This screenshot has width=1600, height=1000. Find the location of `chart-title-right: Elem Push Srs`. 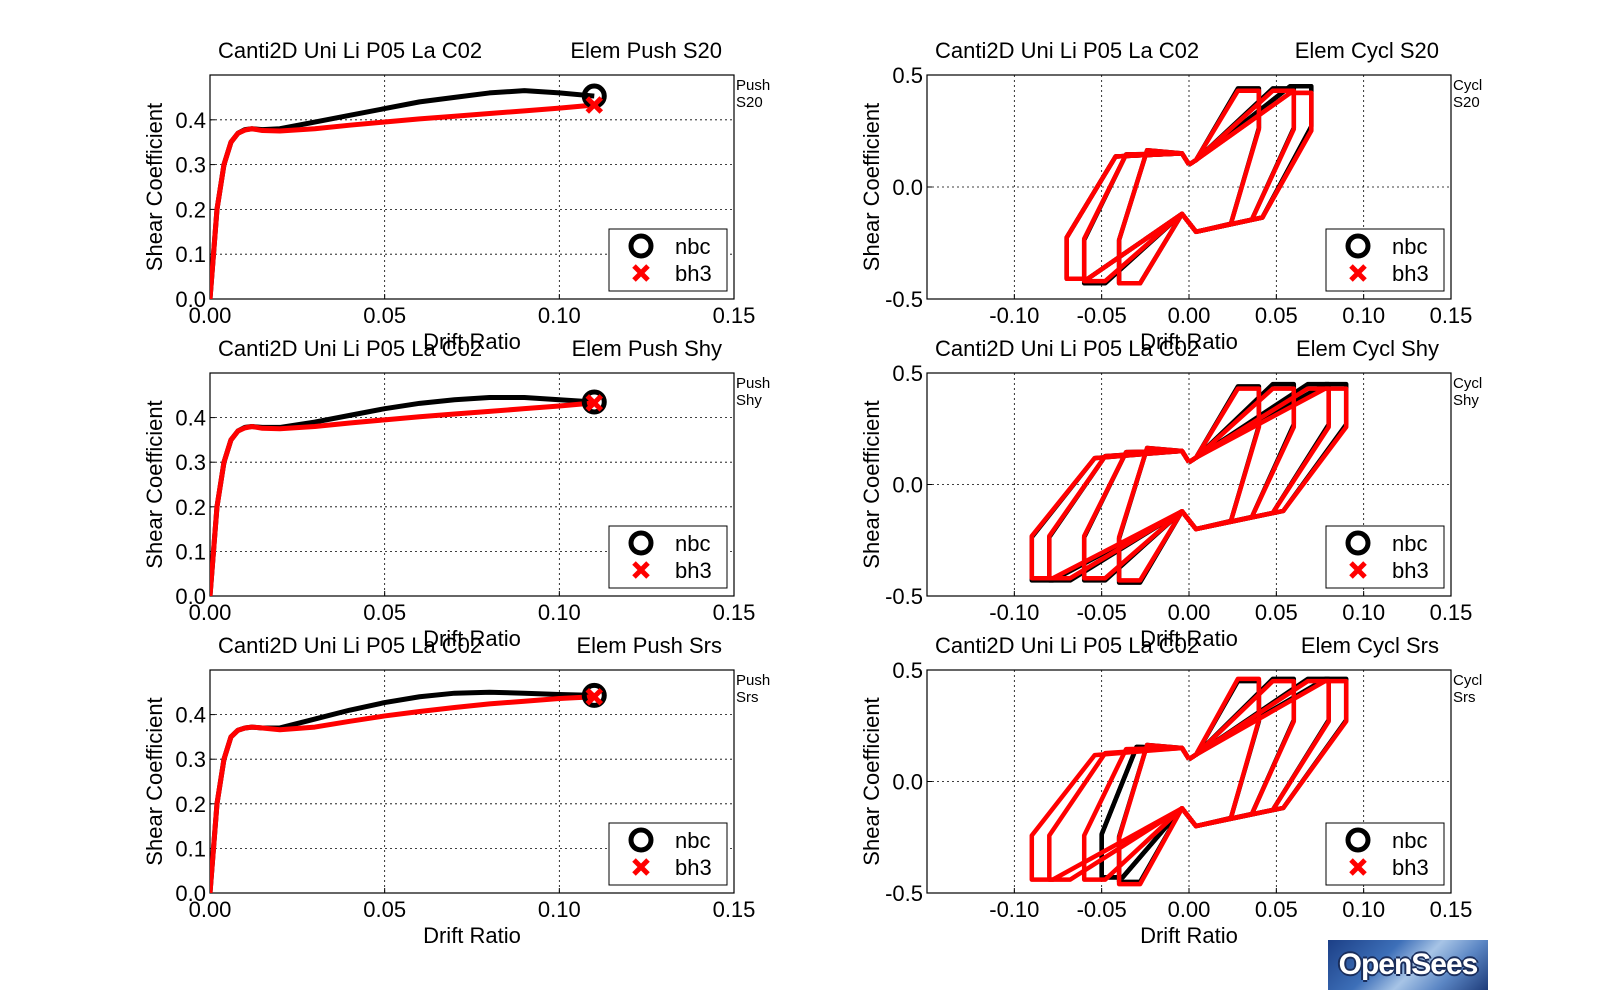

chart-title-right: Elem Push Srs is located at coordinates (650, 645).